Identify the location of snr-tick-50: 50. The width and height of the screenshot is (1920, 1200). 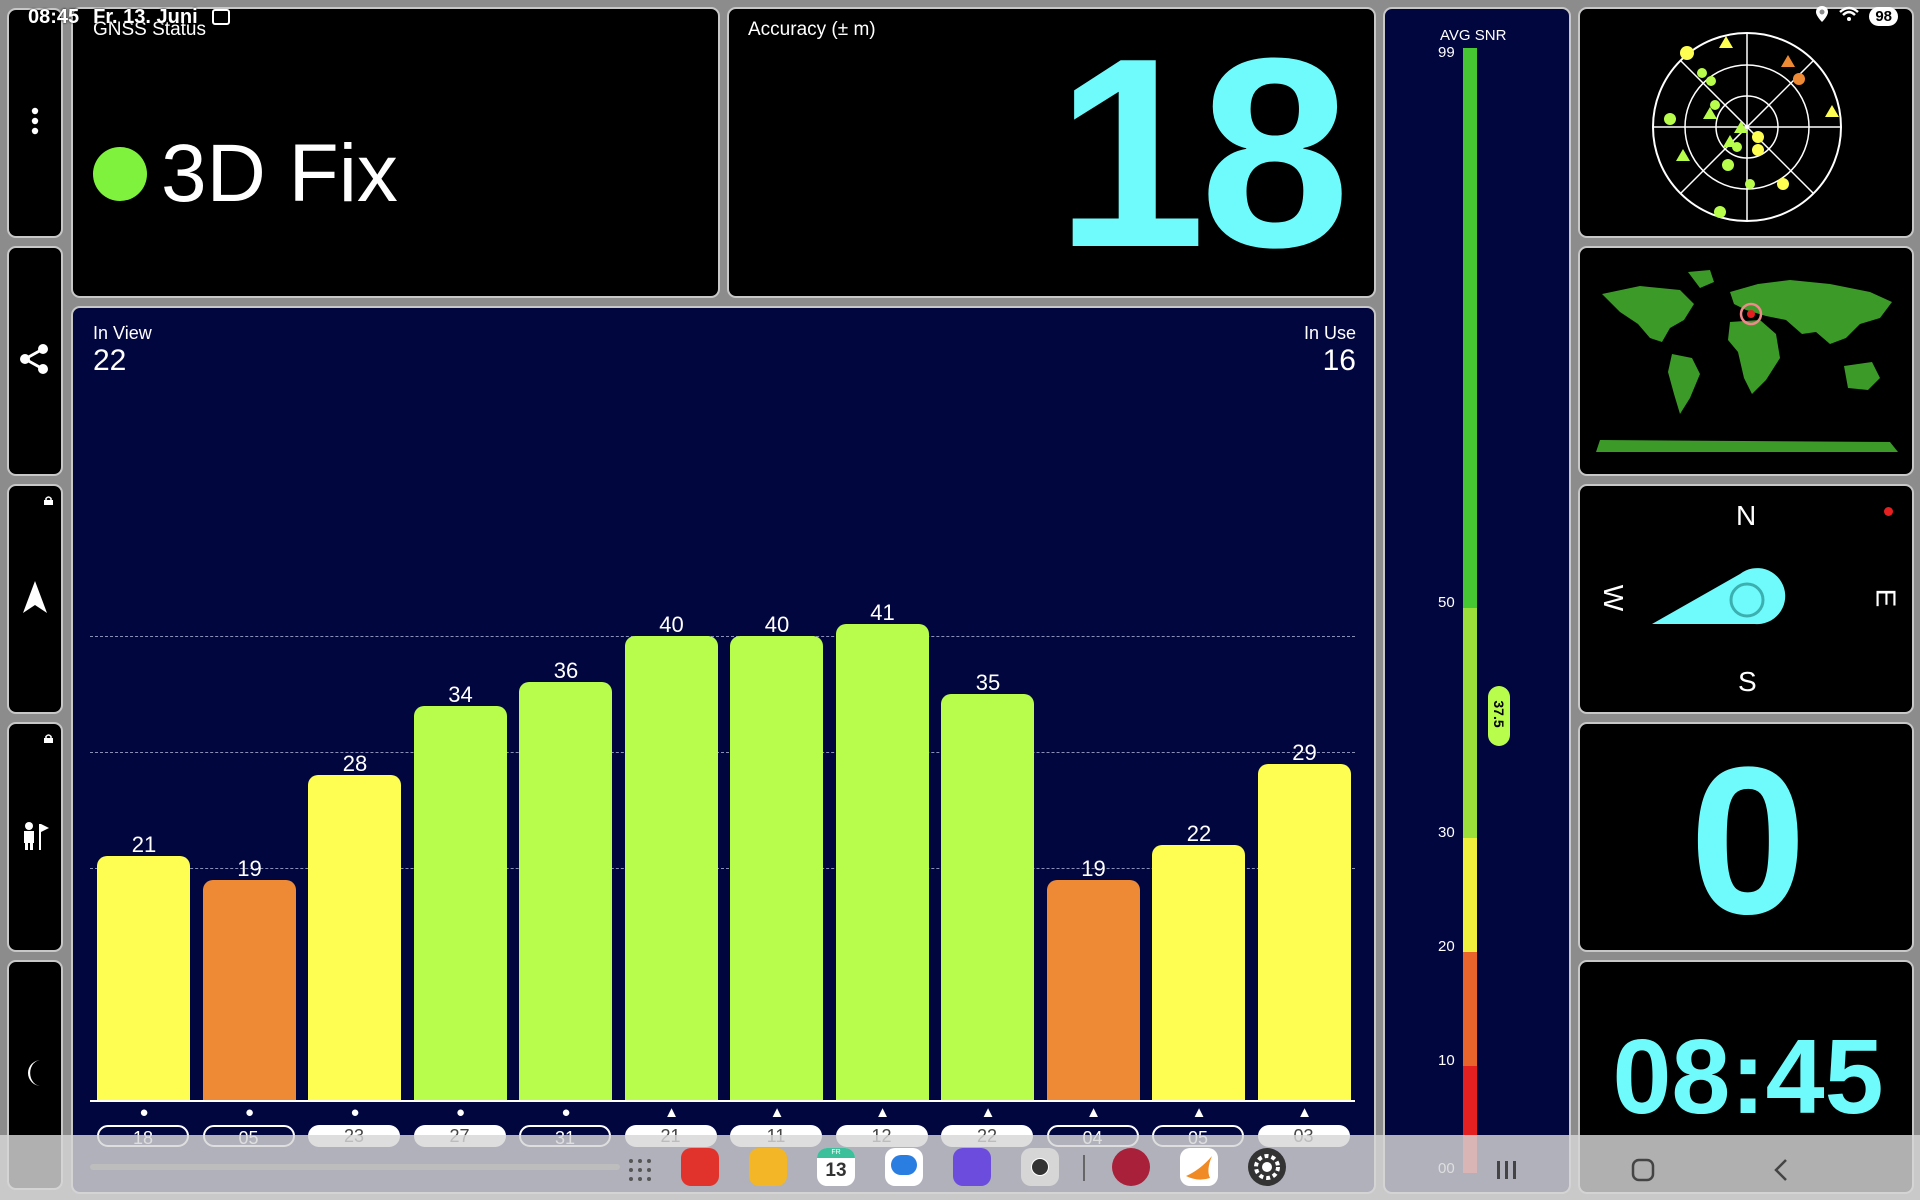
(1446, 602).